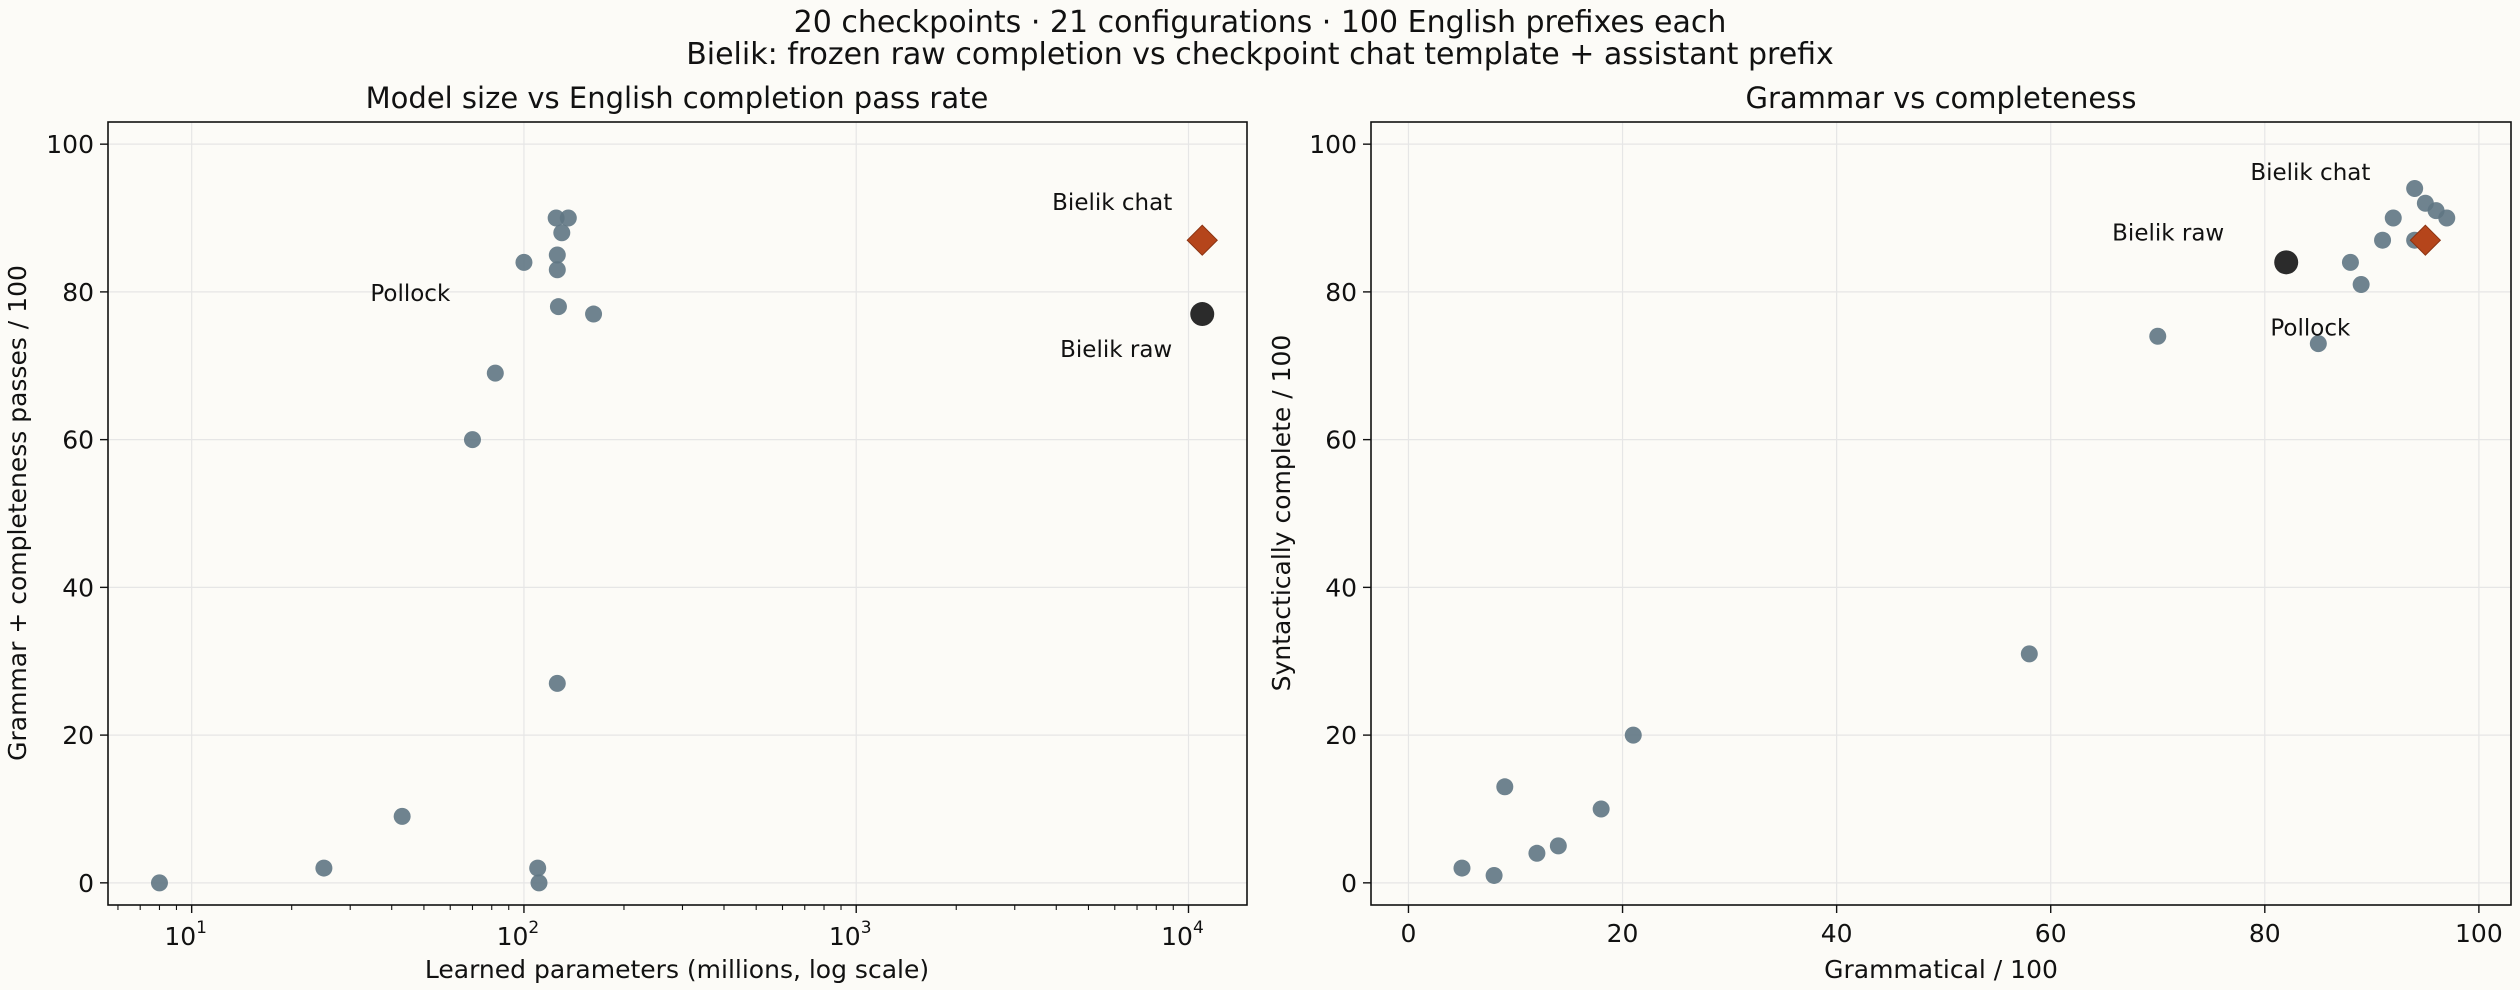  Describe the element at coordinates (677, 969) in the screenshot. I see `x-axis-label: Learned parameters (millions, log scale)` at that location.